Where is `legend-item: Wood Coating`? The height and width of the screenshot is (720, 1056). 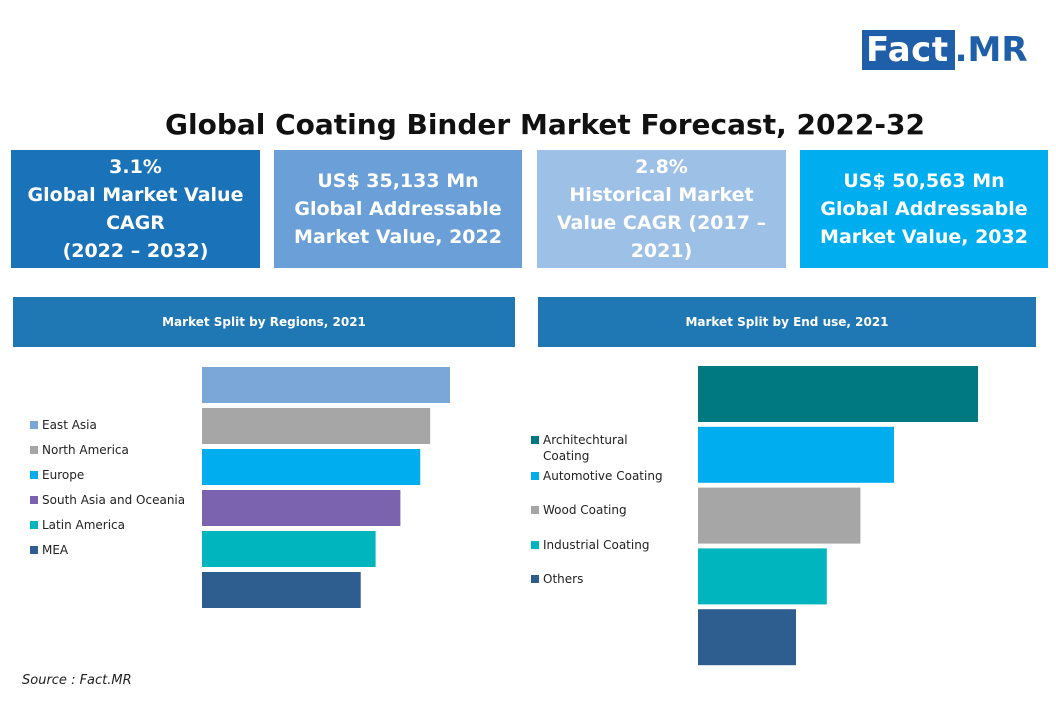 legend-item: Wood Coating is located at coordinates (579, 510).